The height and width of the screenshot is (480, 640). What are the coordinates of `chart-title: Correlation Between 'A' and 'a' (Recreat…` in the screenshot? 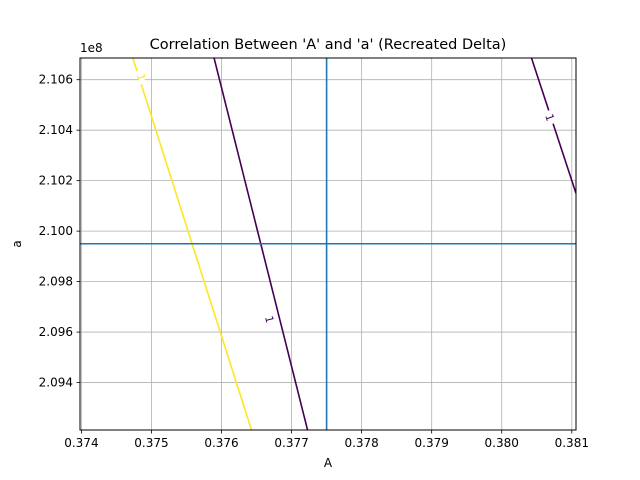 It's located at (328, 45).